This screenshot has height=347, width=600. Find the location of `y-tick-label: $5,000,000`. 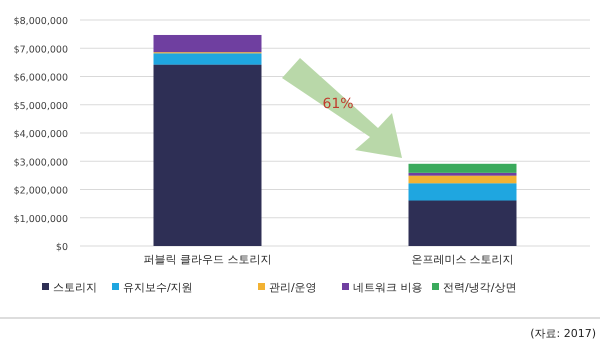

y-tick-label: $5,000,000 is located at coordinates (41, 106).